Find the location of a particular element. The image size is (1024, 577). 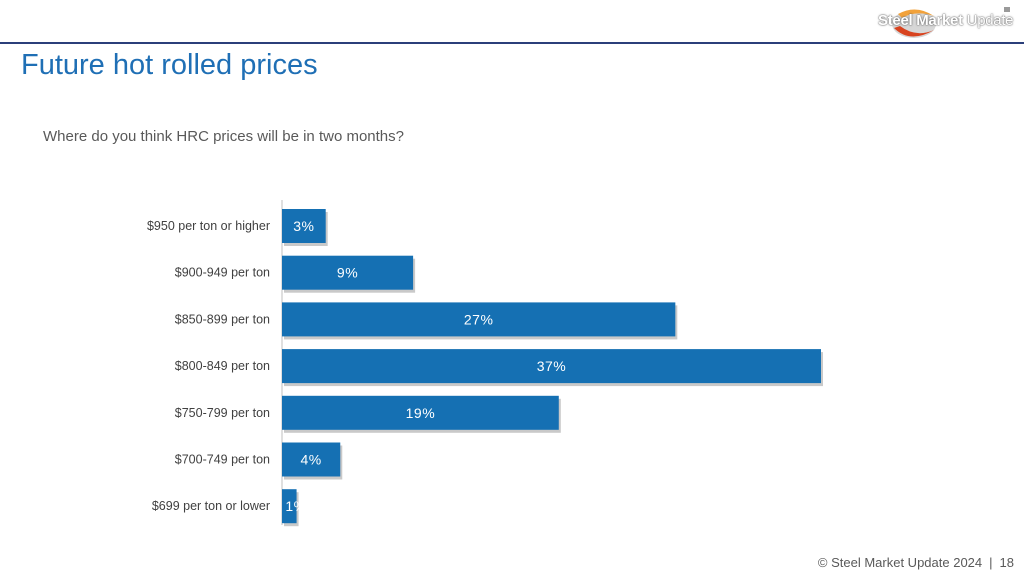

footer: © Steel Market Update 2024 | 18 is located at coordinates (916, 562).